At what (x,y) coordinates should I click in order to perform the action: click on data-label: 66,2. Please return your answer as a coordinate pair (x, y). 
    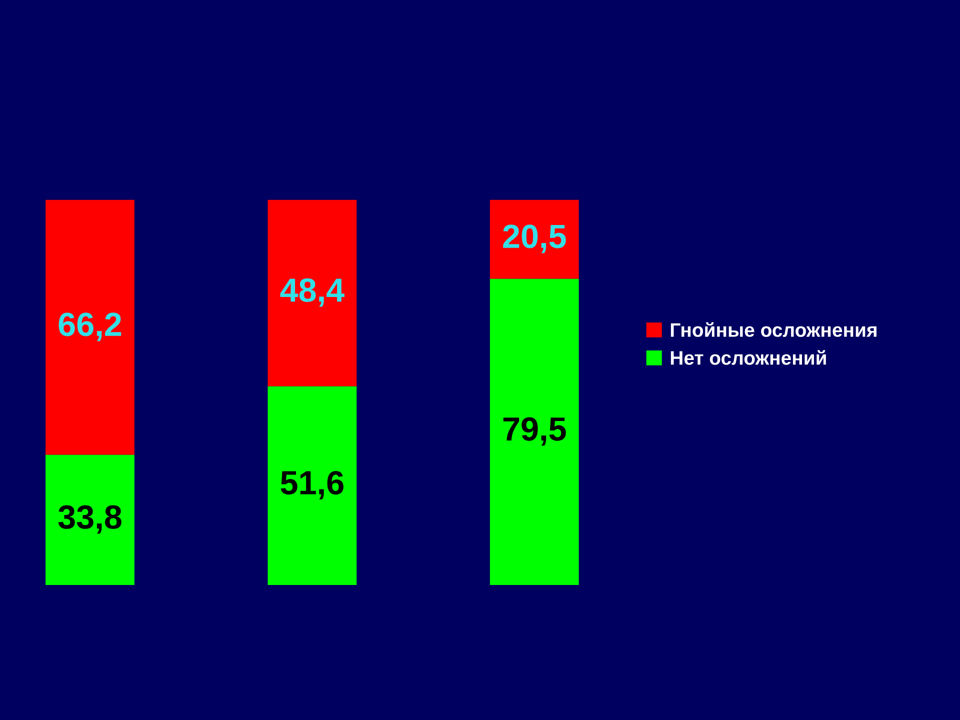
    Looking at the image, I should click on (90, 327).